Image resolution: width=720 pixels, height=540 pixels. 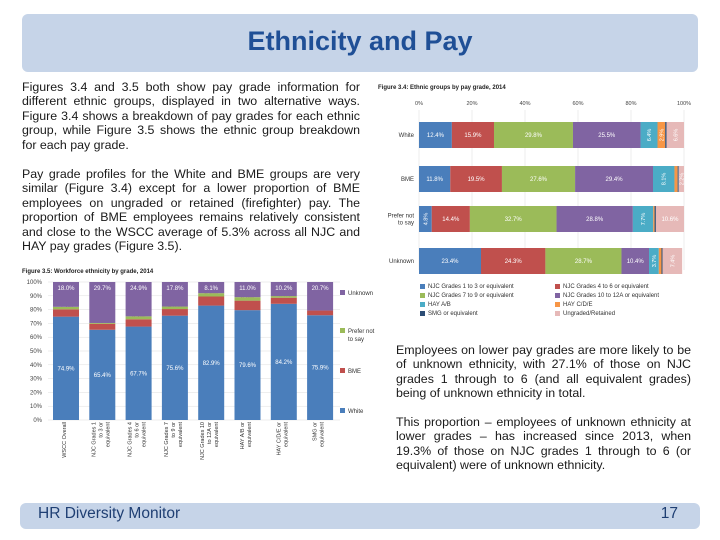 What do you see at coordinates (36, 407) in the screenshot?
I see `y-tick-label: 10%` at bounding box center [36, 407].